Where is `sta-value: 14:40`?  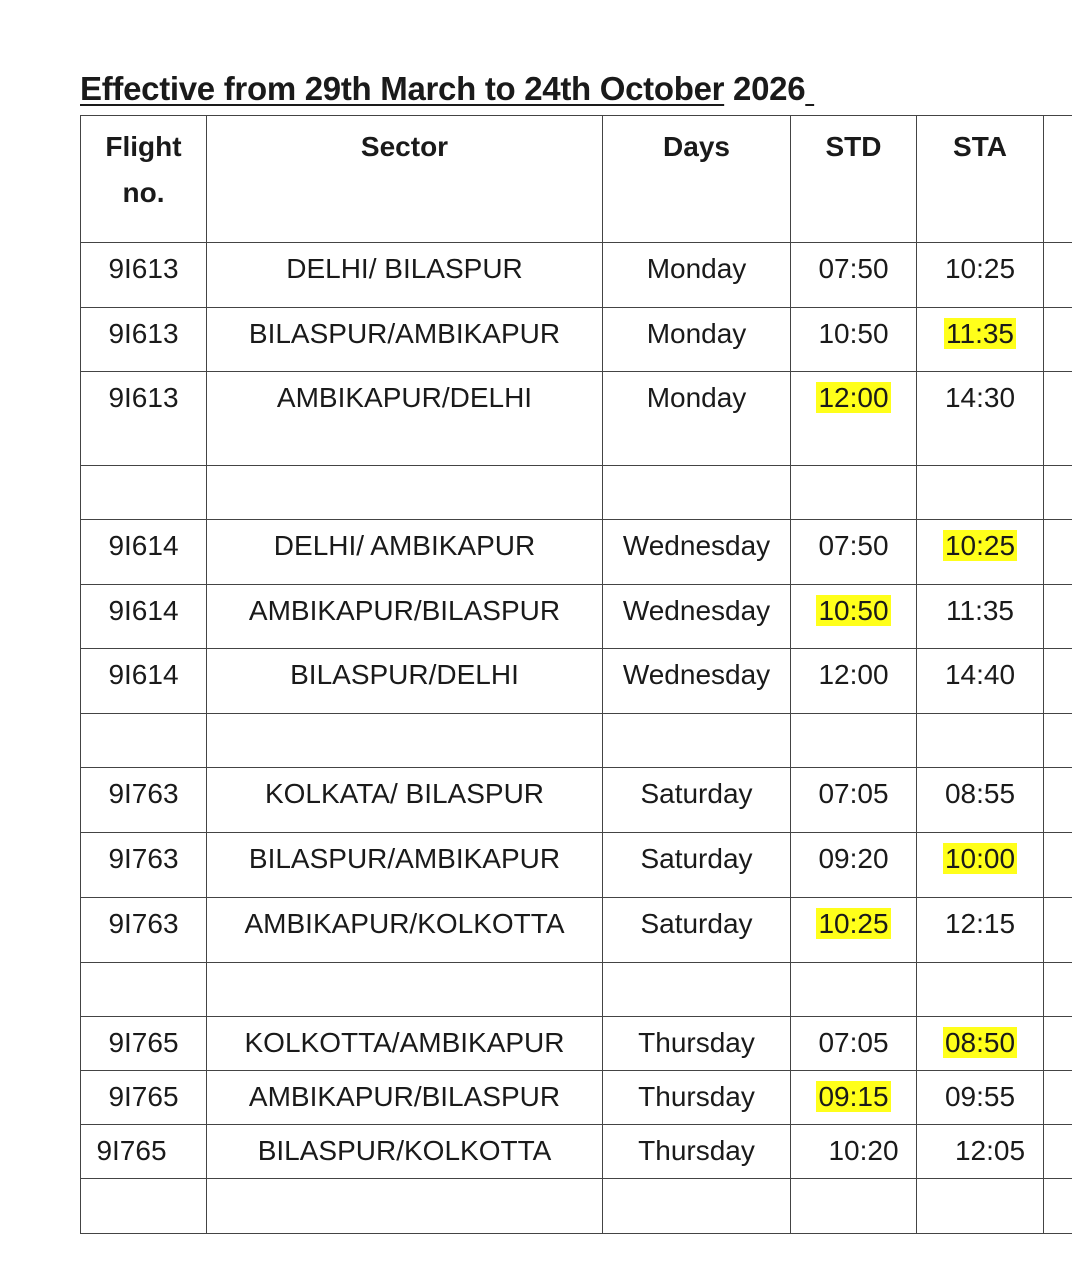
sta-value: 14:40 is located at coordinates (980, 674).